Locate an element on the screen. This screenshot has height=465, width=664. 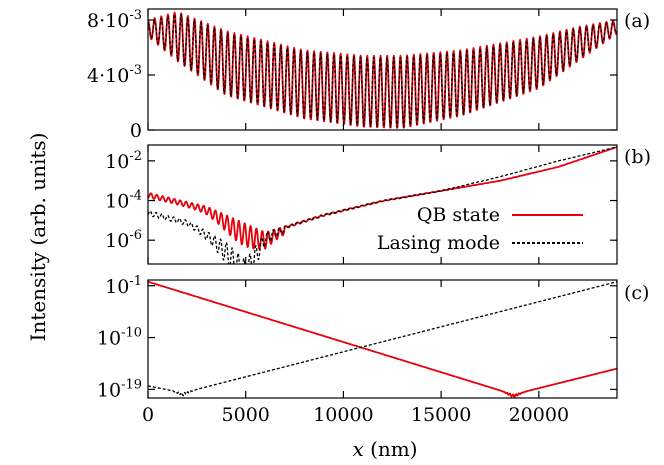
y-tick-label: 0 is located at coordinates (136, 131).